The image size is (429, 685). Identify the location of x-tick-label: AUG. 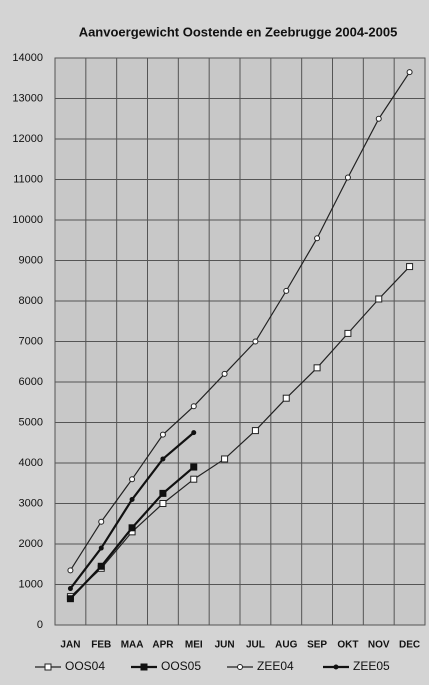
(286, 645).